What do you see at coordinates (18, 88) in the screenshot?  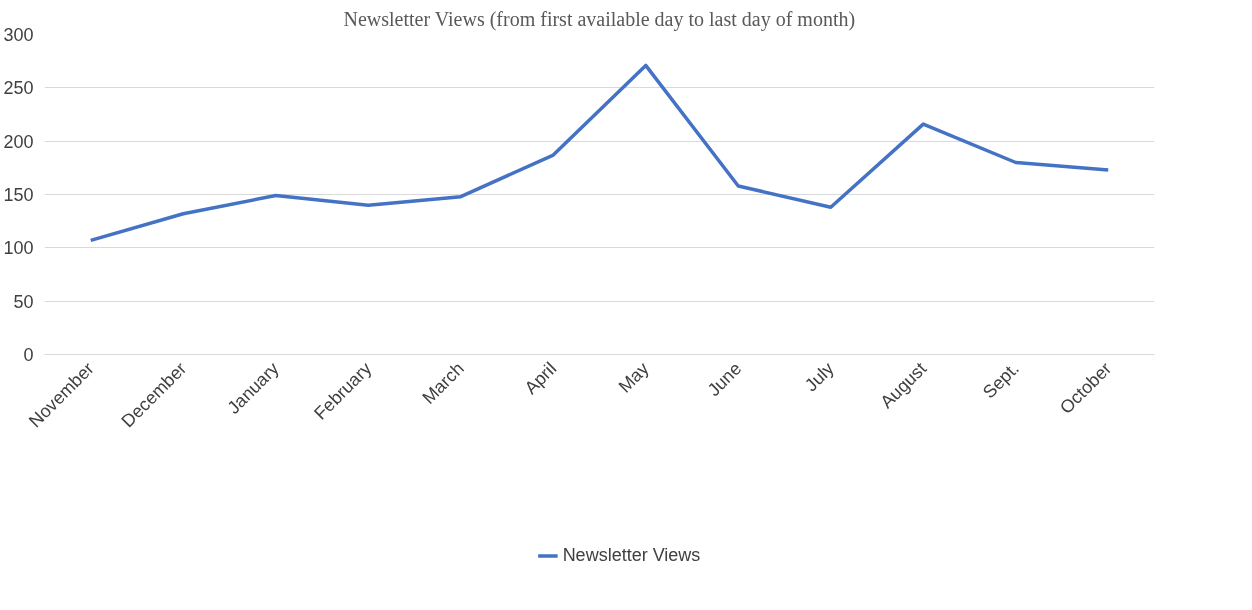 I see `y-tick-label: 250` at bounding box center [18, 88].